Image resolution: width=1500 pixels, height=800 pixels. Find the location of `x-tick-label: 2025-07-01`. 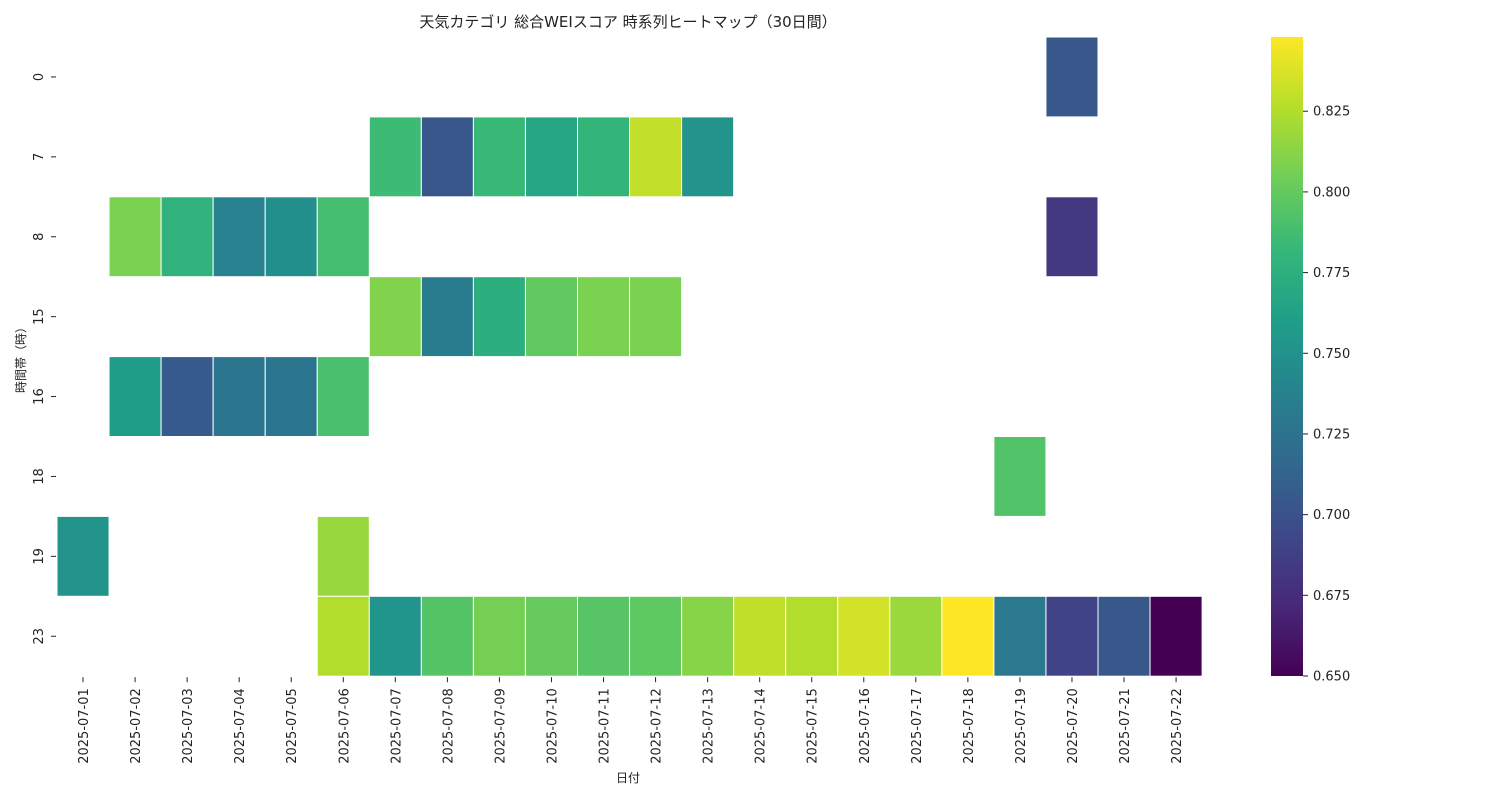

x-tick-label: 2025-07-01 is located at coordinates (84, 726).